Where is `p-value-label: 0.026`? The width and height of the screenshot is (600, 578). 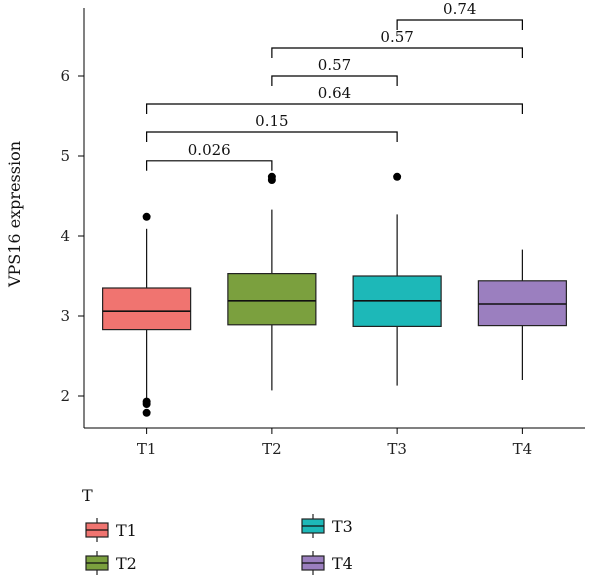 p-value-label: 0.026 is located at coordinates (209, 150).